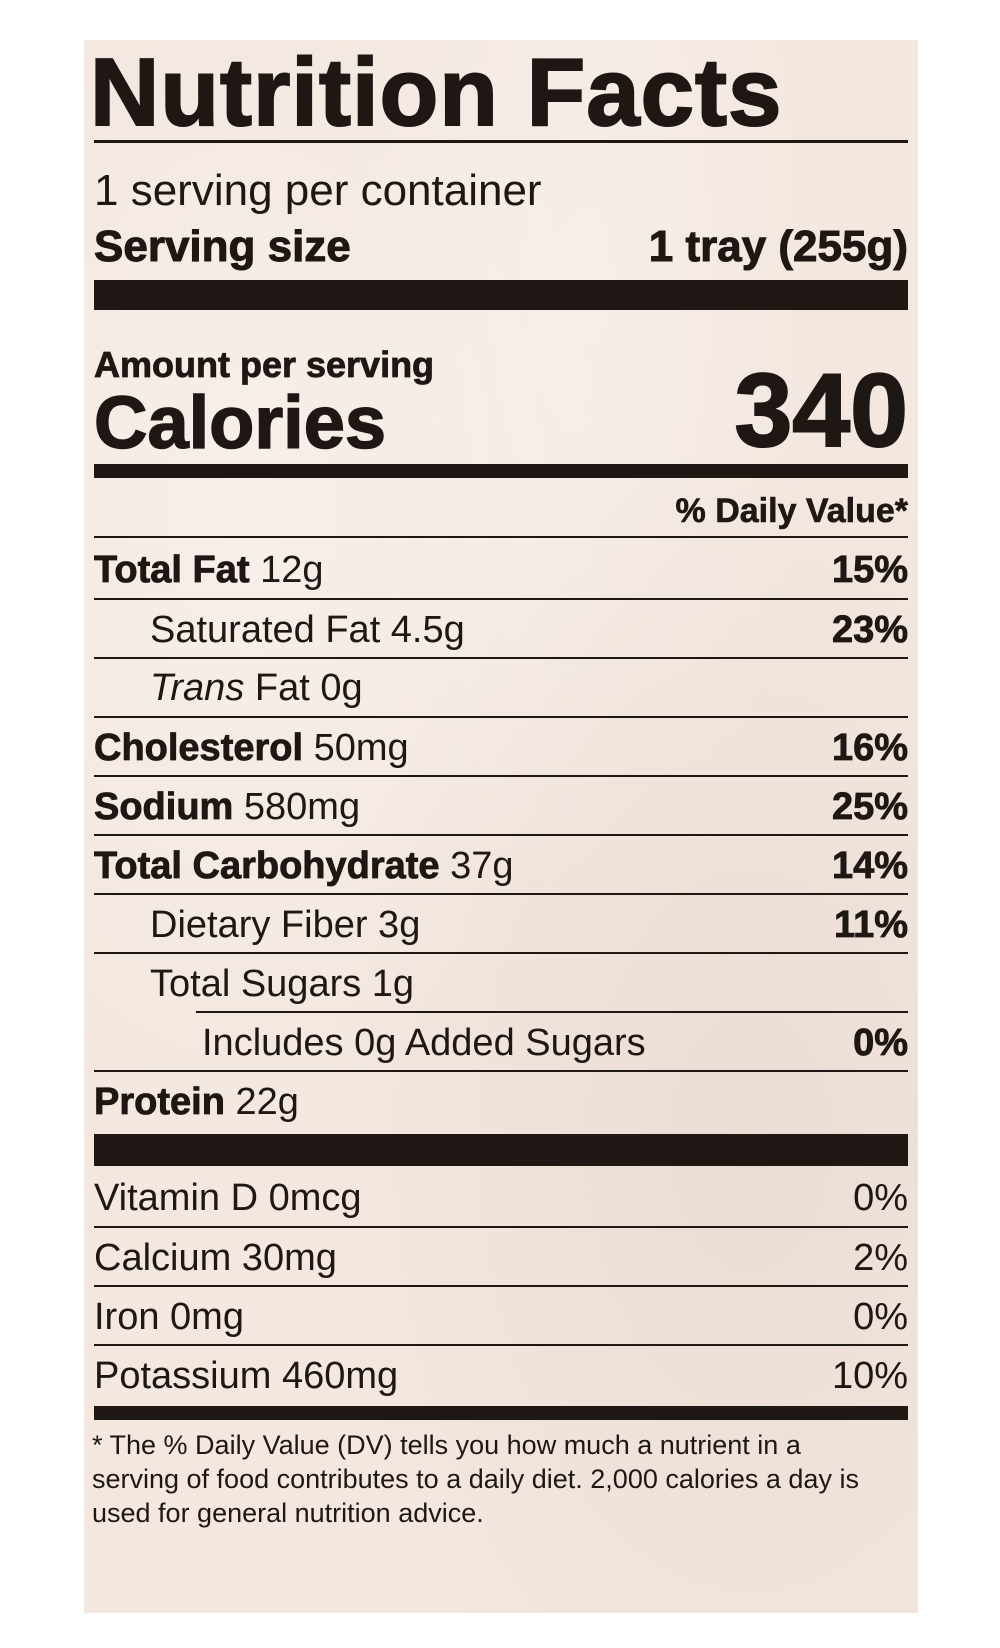 This screenshot has width=1000, height=1648. What do you see at coordinates (307, 630) in the screenshot?
I see `nutrient-name: Saturated Fat 4.5g` at bounding box center [307, 630].